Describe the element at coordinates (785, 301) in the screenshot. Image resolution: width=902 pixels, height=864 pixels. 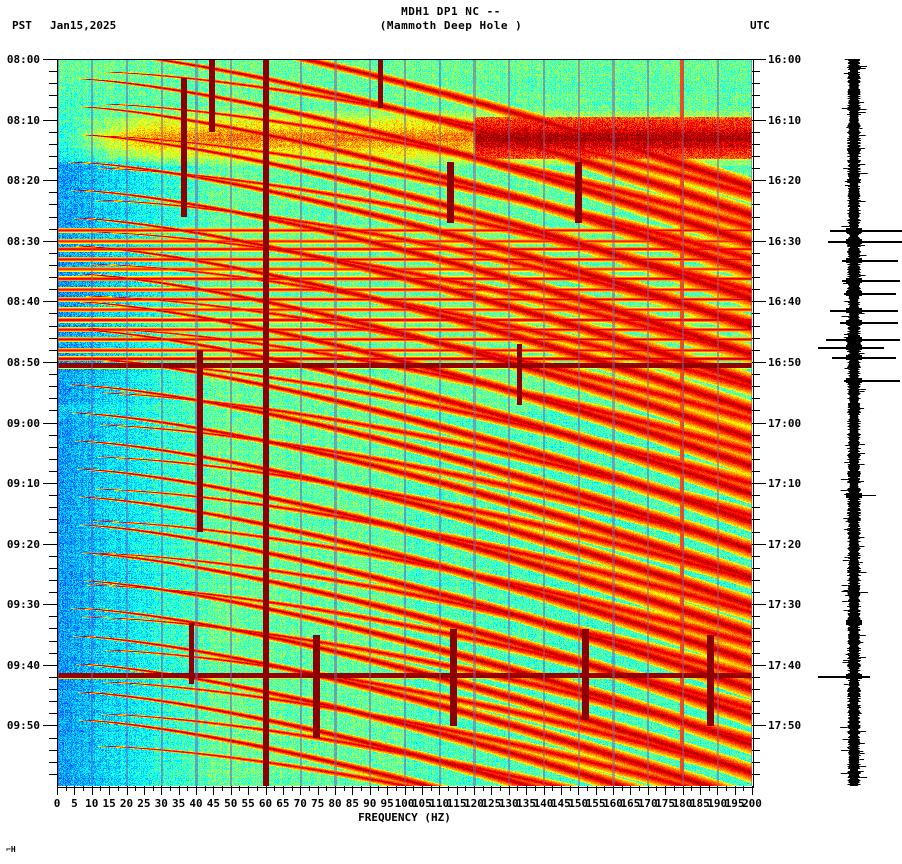
I see `y-axis-label-utc: 16:40` at that location.